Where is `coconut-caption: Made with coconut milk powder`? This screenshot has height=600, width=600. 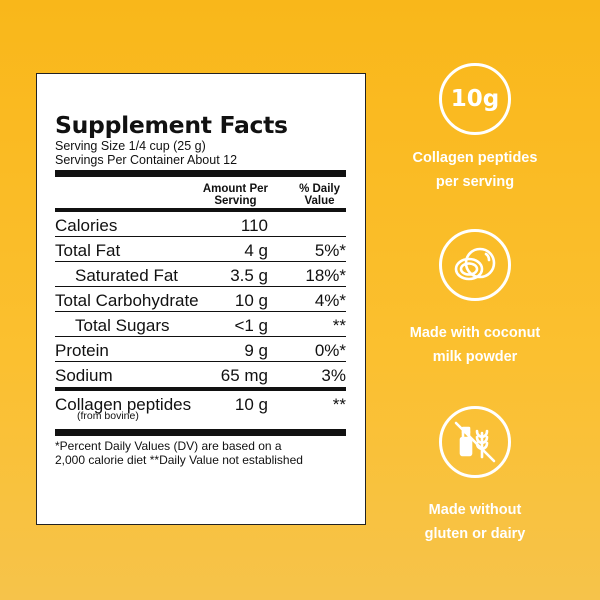
coconut-caption: Made with coconut milk powder is located at coordinates (475, 345).